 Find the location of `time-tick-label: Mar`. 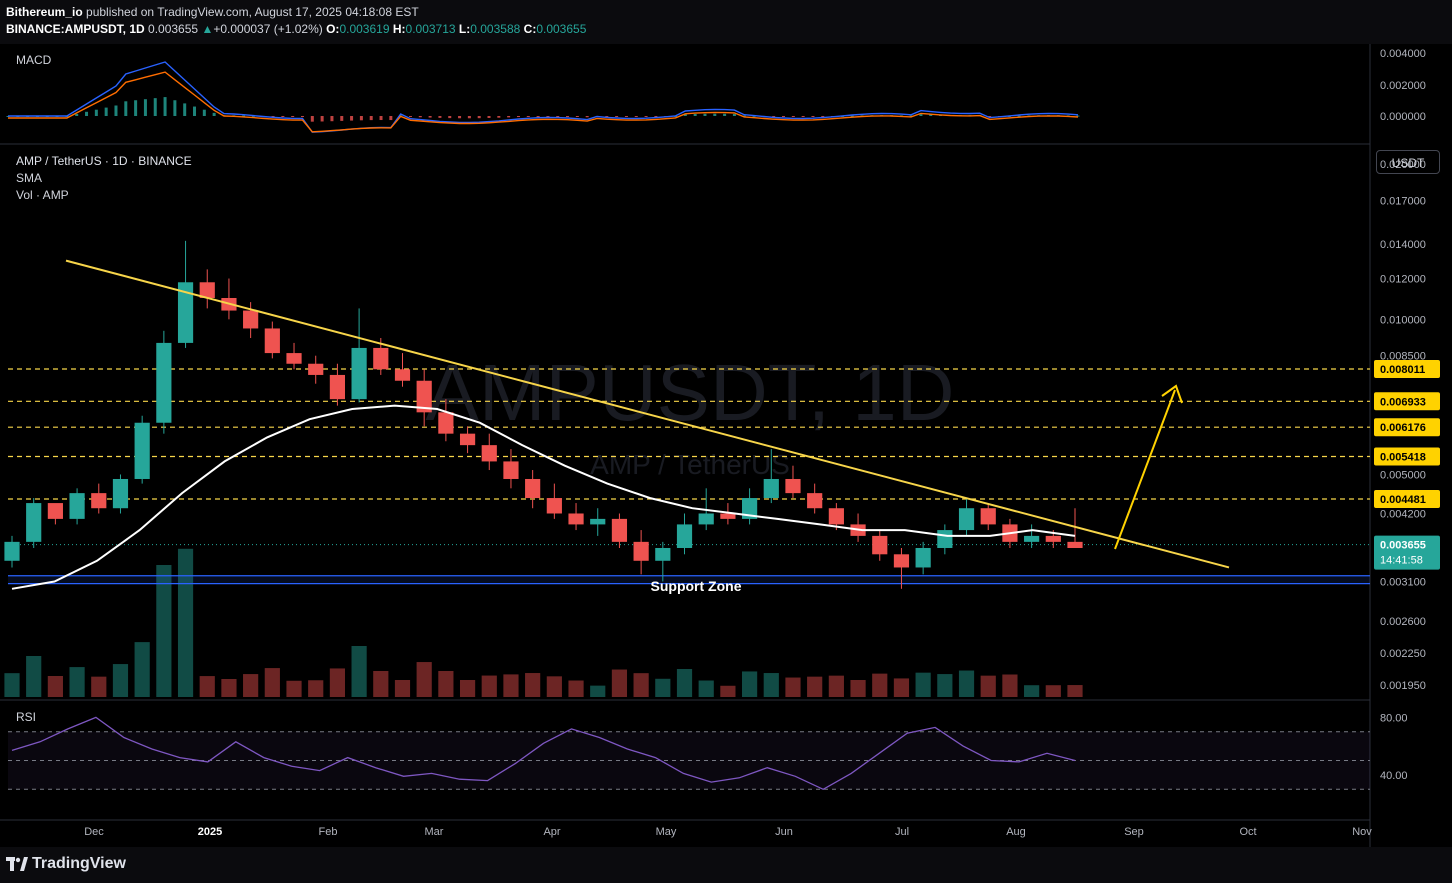

time-tick-label: Mar is located at coordinates (434, 832).